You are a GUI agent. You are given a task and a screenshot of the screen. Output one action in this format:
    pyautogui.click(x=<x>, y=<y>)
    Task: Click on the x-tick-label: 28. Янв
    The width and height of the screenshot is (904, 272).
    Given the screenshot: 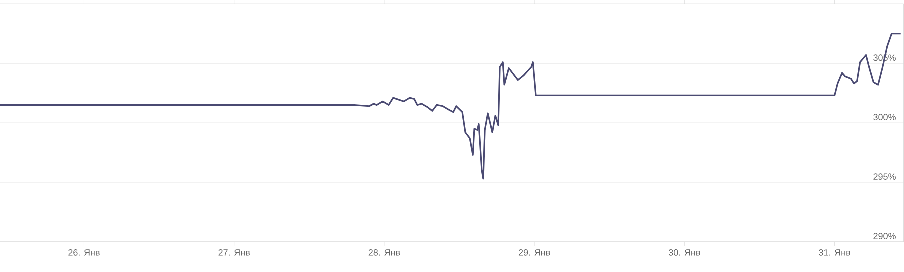 What is the action you would take?
    pyautogui.click(x=384, y=253)
    